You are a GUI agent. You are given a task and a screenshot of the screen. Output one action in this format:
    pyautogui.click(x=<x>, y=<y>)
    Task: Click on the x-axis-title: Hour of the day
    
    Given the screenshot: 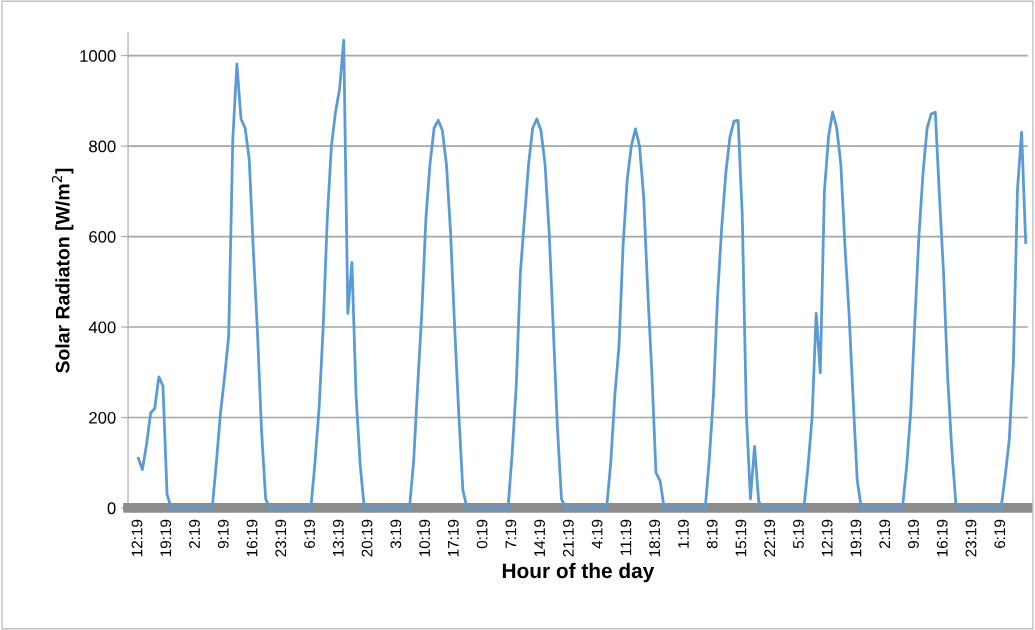 What is the action you would take?
    pyautogui.click(x=578, y=572)
    